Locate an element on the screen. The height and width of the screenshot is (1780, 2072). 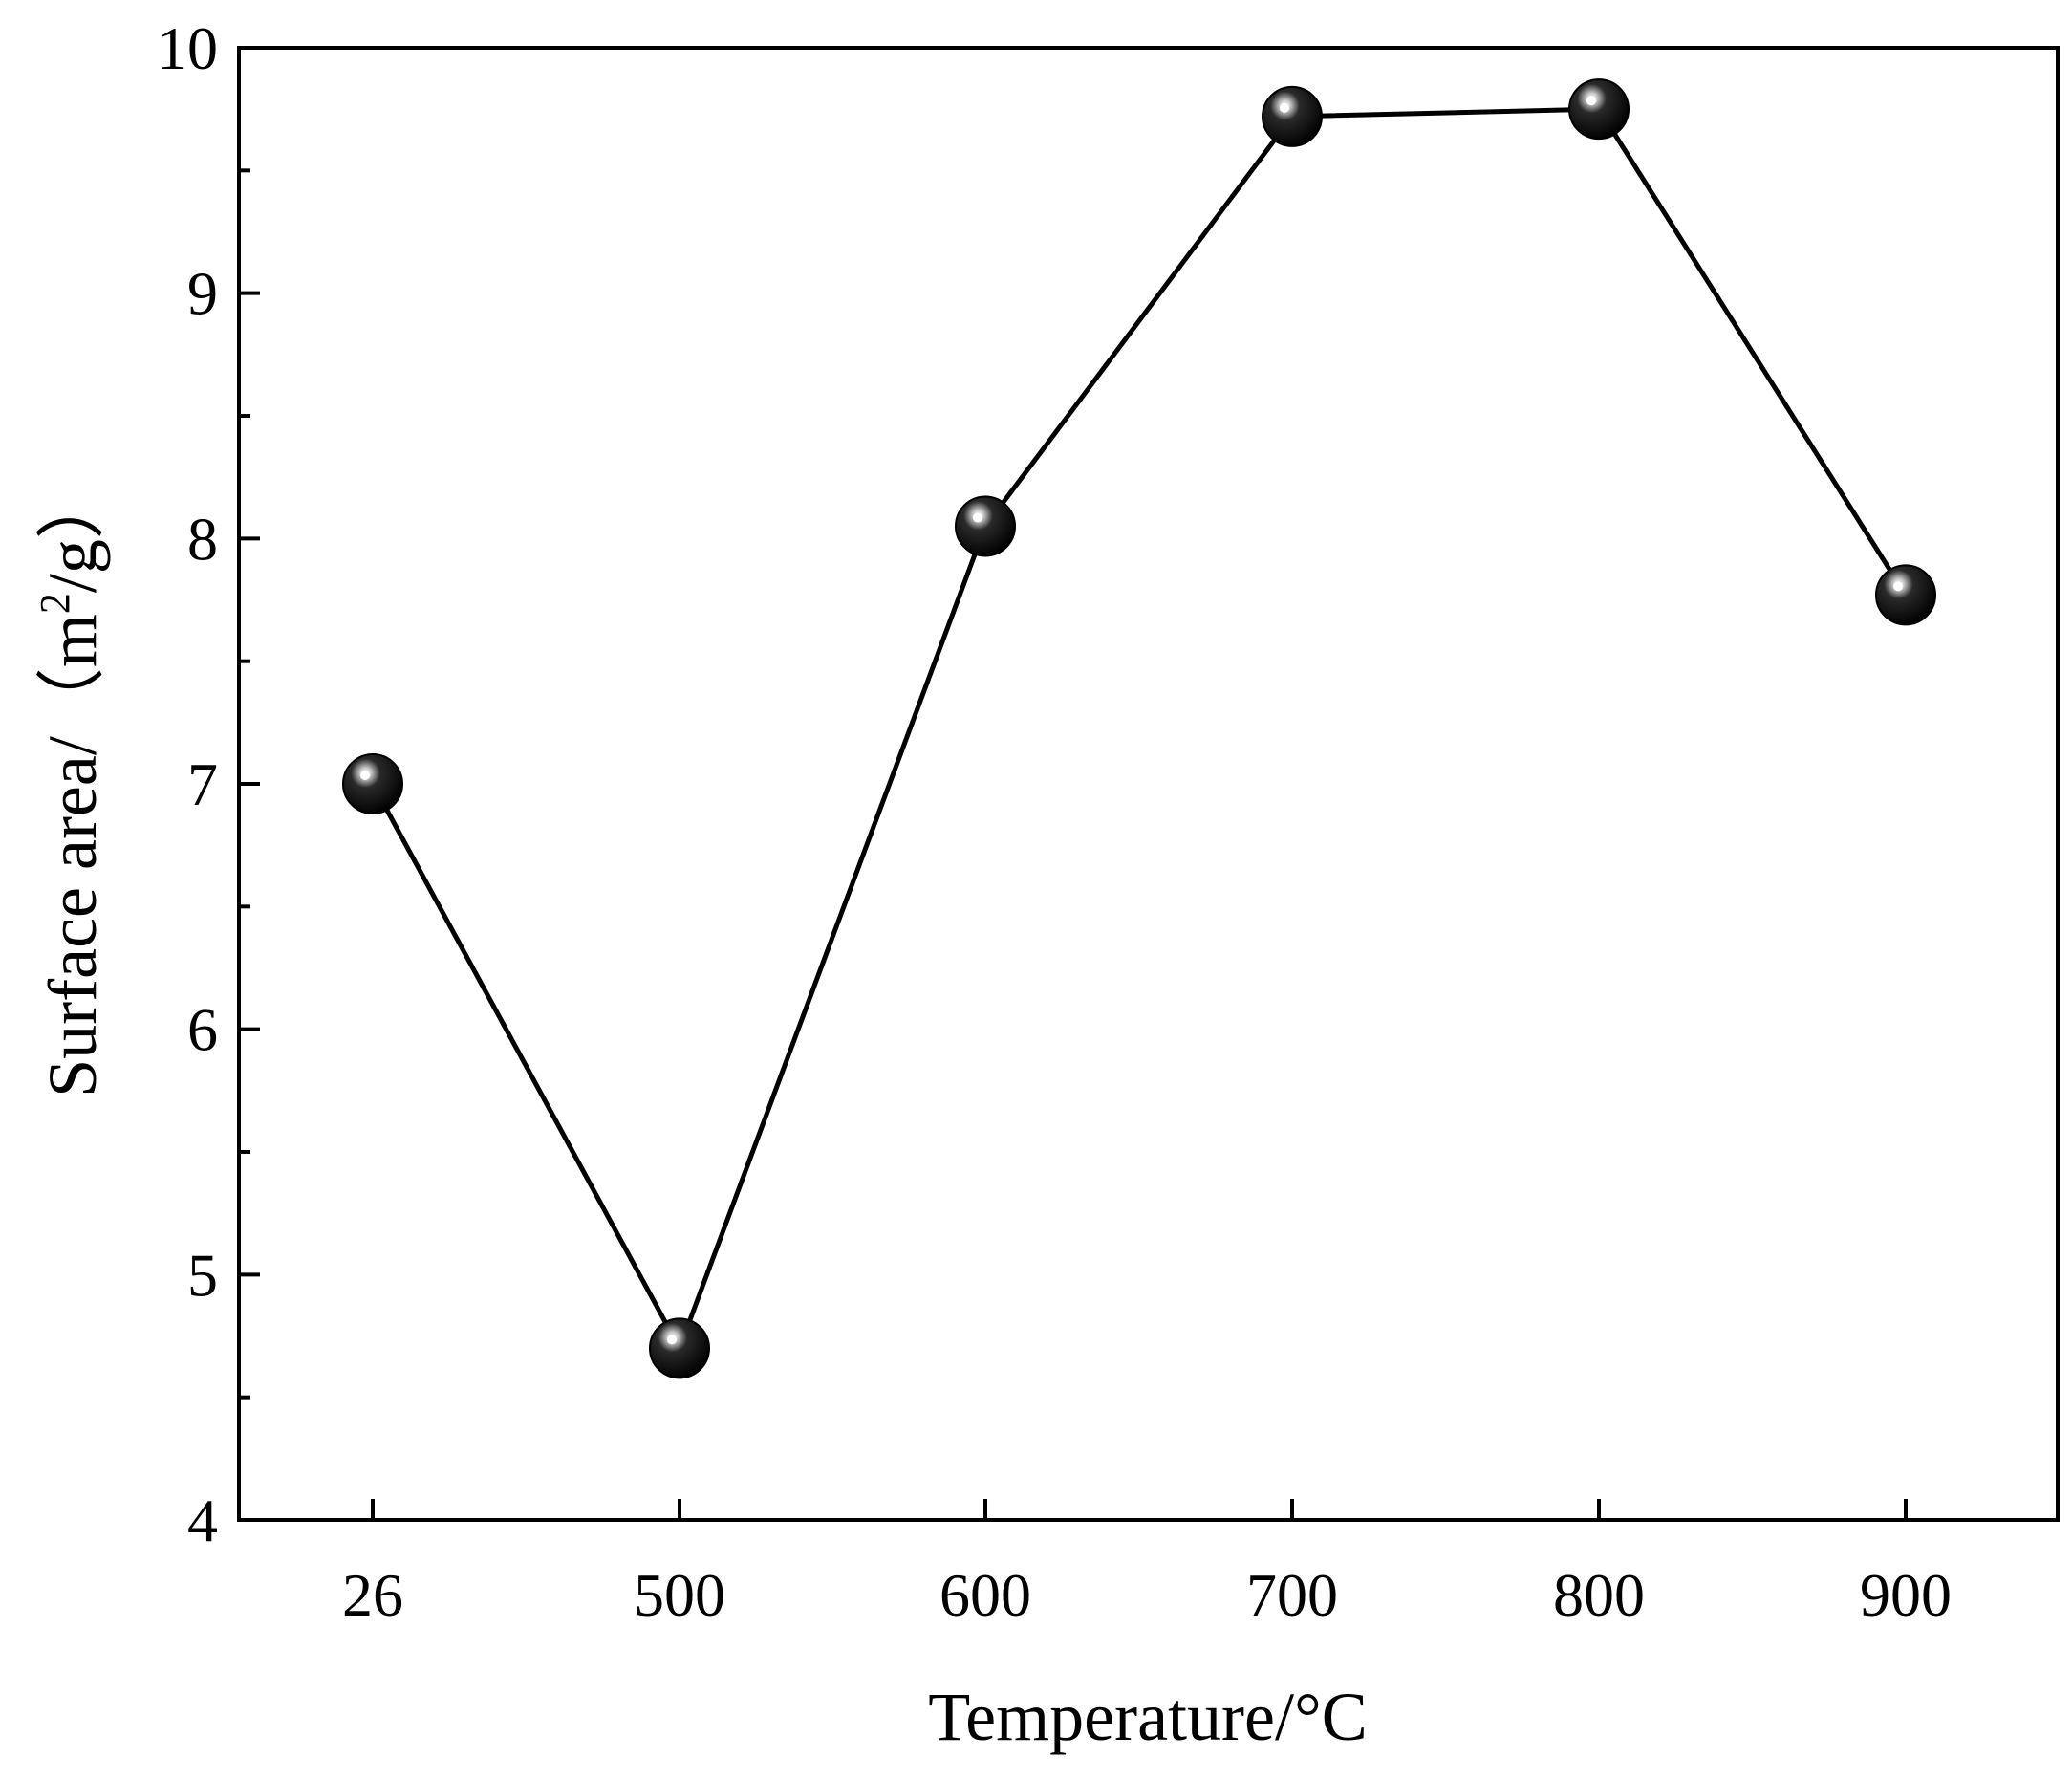
y-tick-label: 5 is located at coordinates (202, 1275).